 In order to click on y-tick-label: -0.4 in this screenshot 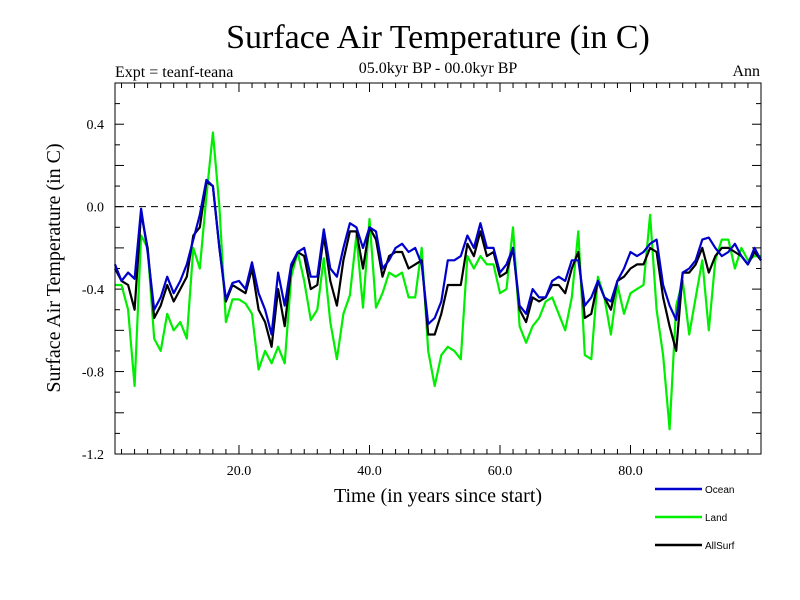, I will do `click(93, 290)`.